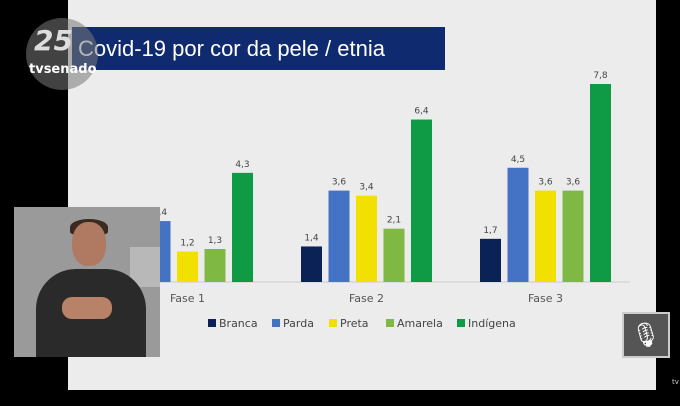  What do you see at coordinates (366, 188) in the screenshot?
I see `data-label: 3,4` at bounding box center [366, 188].